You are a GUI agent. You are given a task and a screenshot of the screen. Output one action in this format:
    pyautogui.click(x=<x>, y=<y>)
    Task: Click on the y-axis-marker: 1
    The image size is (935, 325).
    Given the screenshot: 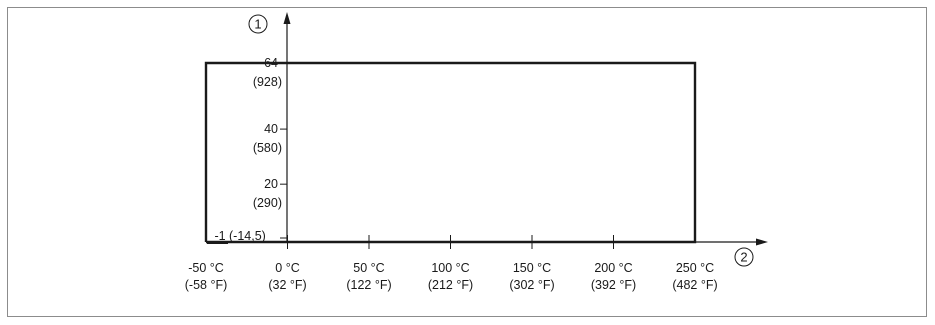 What is the action you would take?
    pyautogui.click(x=257, y=24)
    